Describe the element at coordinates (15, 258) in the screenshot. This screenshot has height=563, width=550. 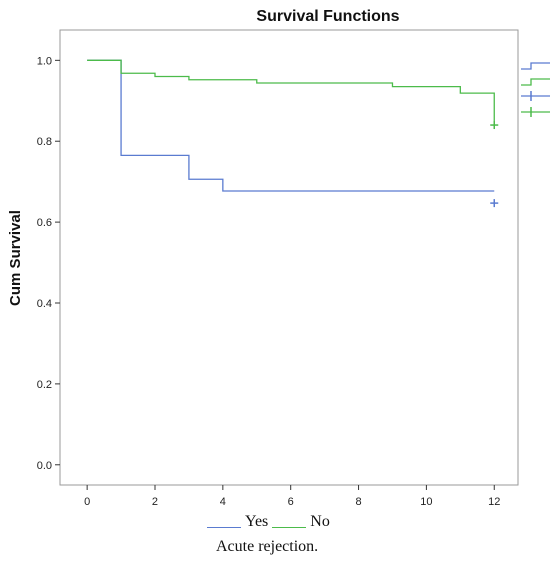
I see `y-axis-label: Cum Survival` at that location.